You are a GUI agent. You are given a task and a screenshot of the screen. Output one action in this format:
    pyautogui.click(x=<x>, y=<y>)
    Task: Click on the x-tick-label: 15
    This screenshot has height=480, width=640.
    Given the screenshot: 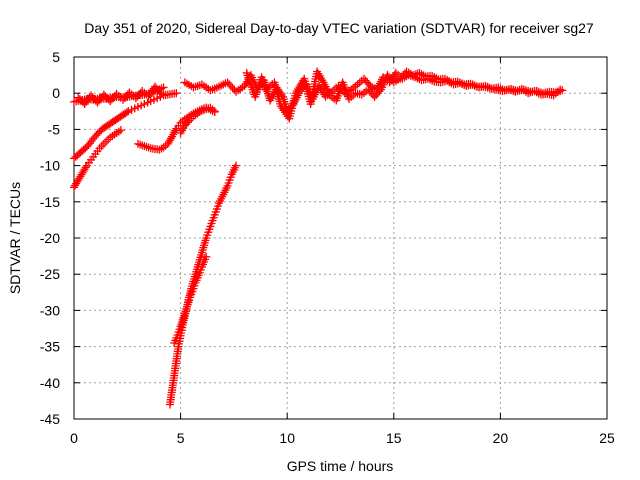 What is the action you would take?
    pyautogui.click(x=394, y=438)
    